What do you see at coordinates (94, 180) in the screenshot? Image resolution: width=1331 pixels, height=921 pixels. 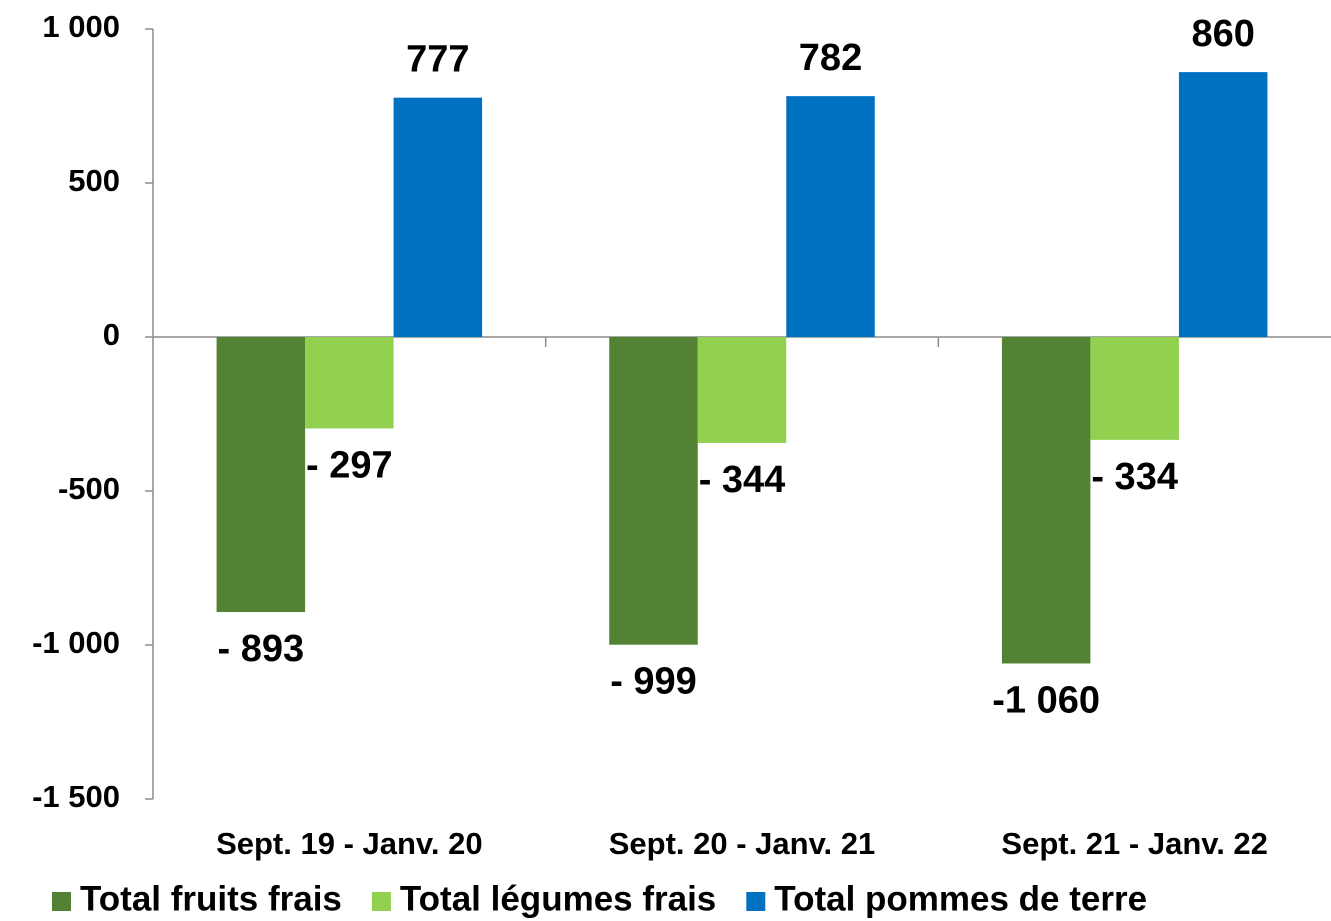 I see `y-tick-label: 500` at bounding box center [94, 180].